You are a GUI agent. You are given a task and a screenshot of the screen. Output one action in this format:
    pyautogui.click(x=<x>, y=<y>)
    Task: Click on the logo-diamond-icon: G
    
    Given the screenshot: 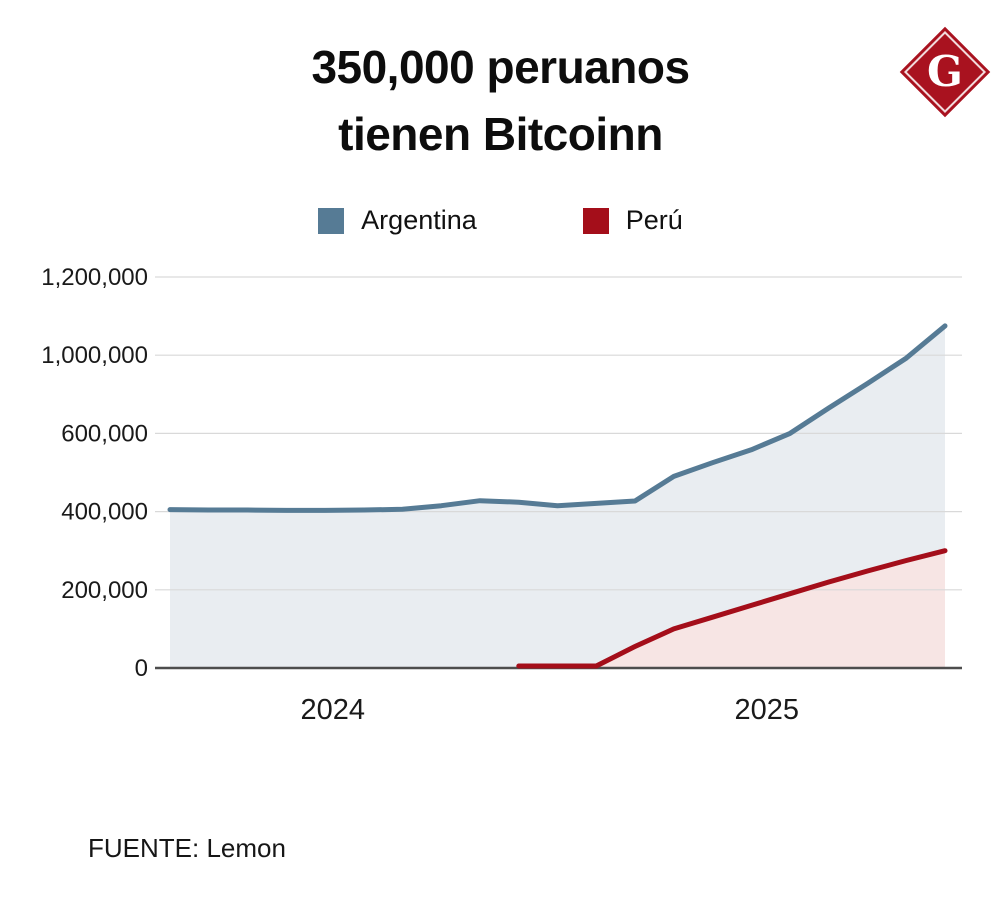 What is the action you would take?
    pyautogui.click(x=945, y=72)
    